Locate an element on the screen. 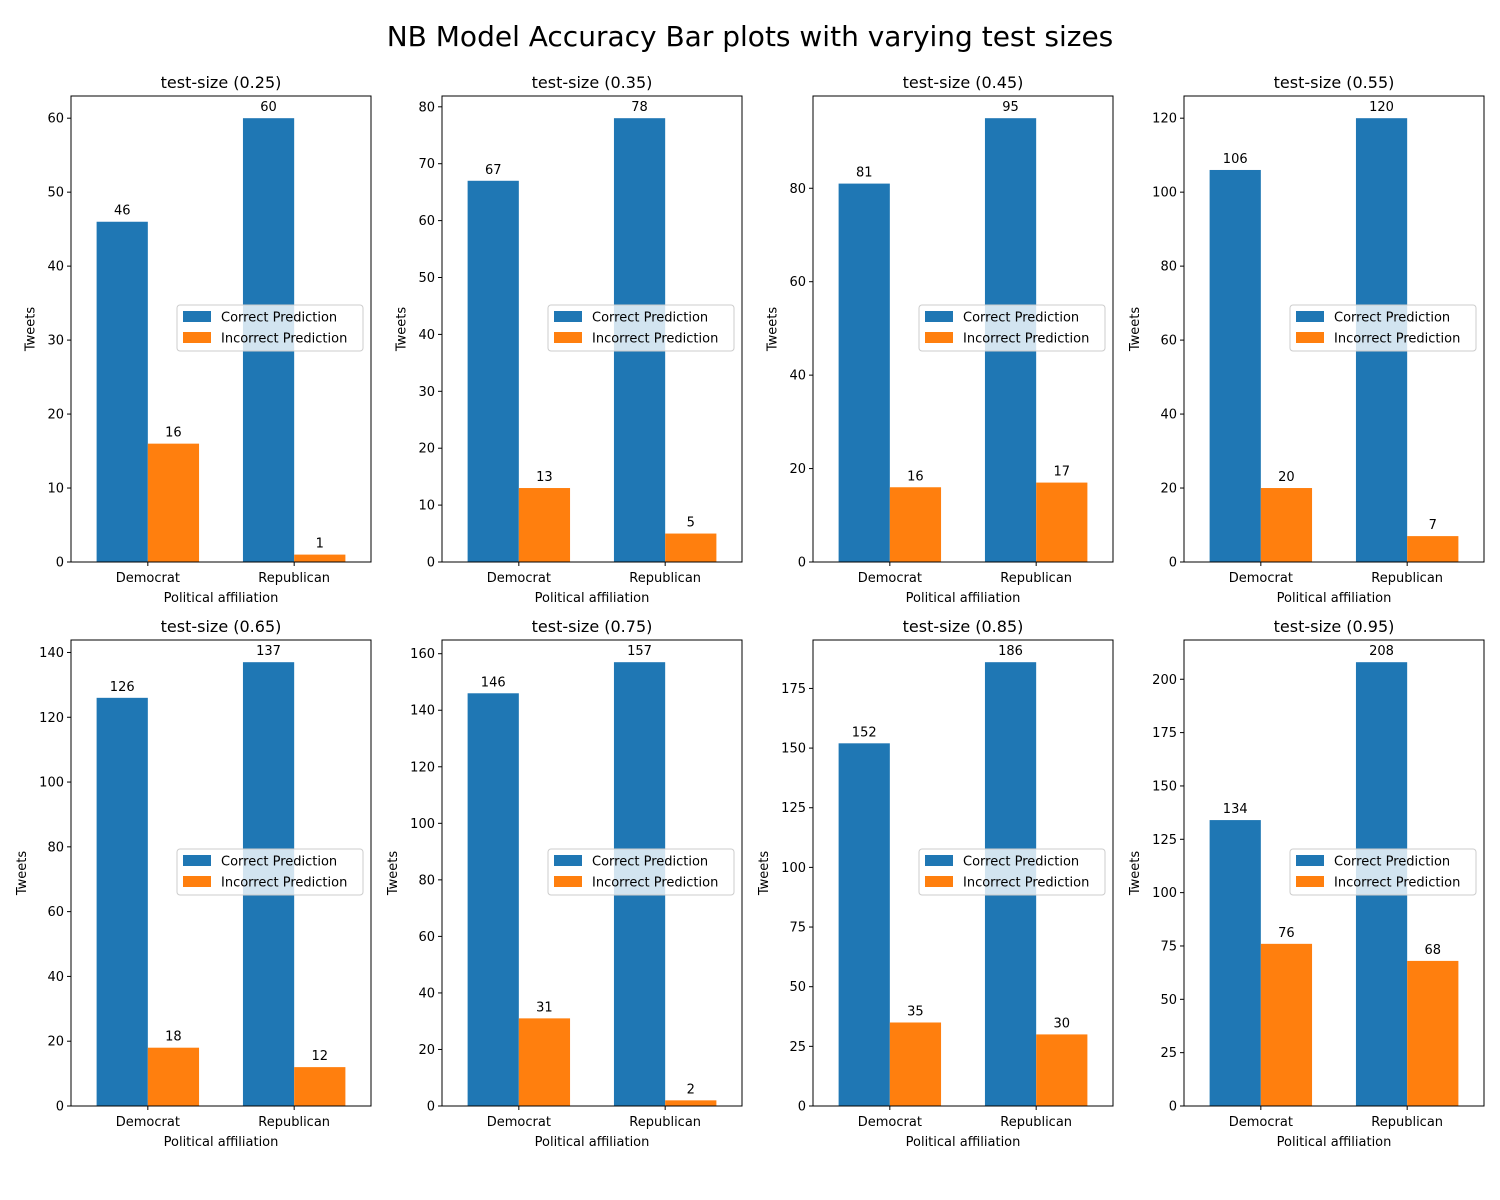  bar-value-label: 17 is located at coordinates (1062, 472).